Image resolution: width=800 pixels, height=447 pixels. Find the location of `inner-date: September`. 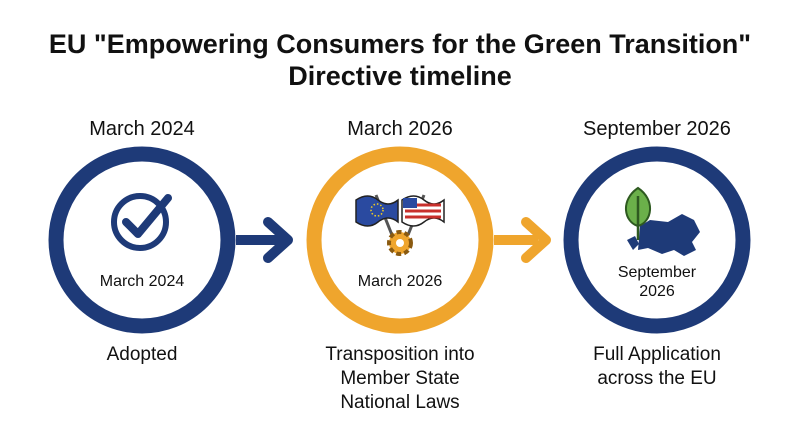

inner-date: September is located at coordinates (657, 272).